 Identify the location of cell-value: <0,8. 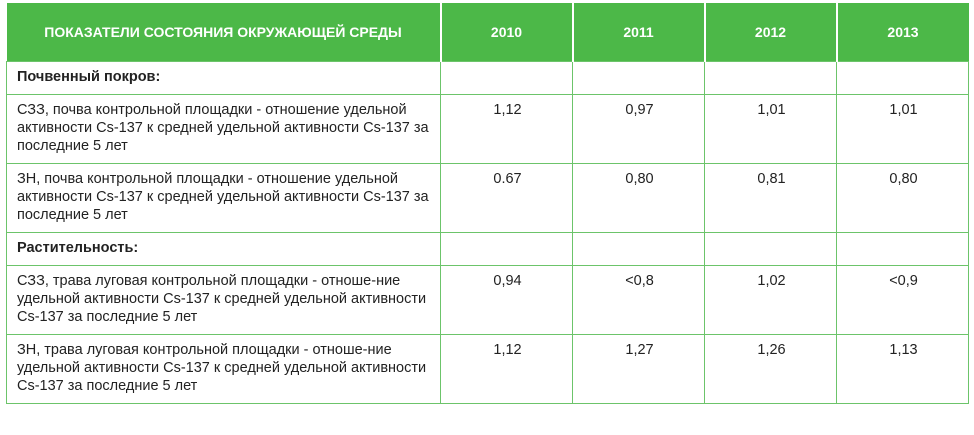
(638, 300).